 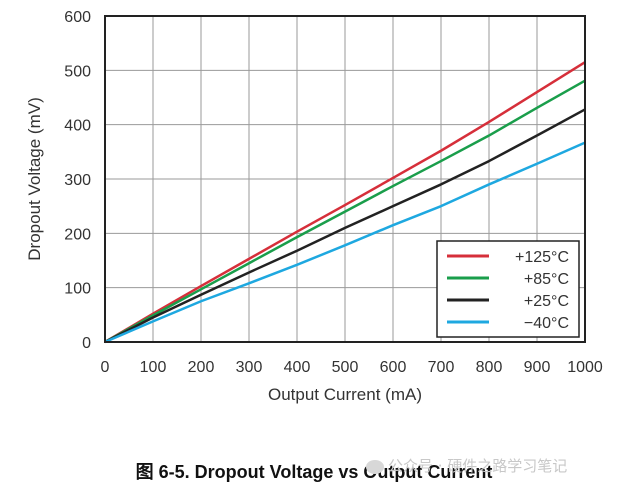 I want to click on x-tick-label: 1000, so click(x=585, y=367).